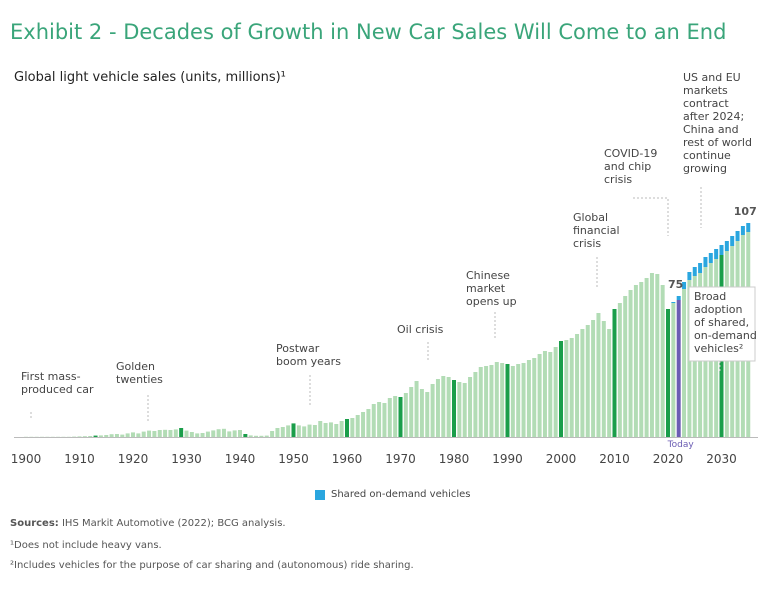 Image resolution: width=768 pixels, height=595 pixels. What do you see at coordinates (486, 401) in the screenshot?
I see `bar-1986` at bounding box center [486, 401].